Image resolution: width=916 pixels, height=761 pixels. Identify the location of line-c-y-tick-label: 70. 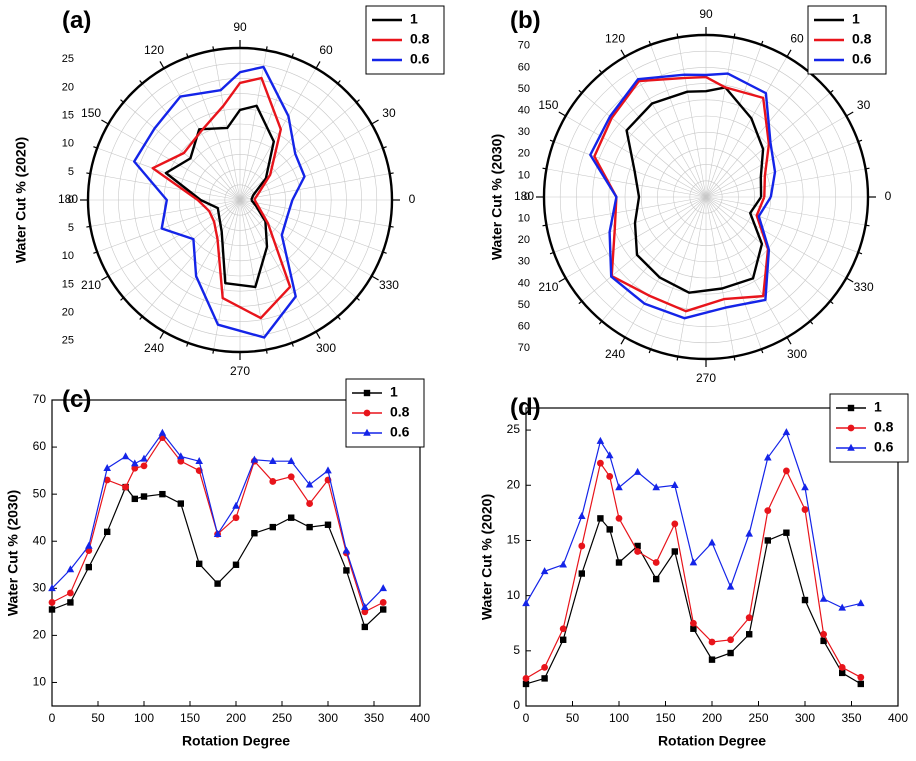
(40, 399).